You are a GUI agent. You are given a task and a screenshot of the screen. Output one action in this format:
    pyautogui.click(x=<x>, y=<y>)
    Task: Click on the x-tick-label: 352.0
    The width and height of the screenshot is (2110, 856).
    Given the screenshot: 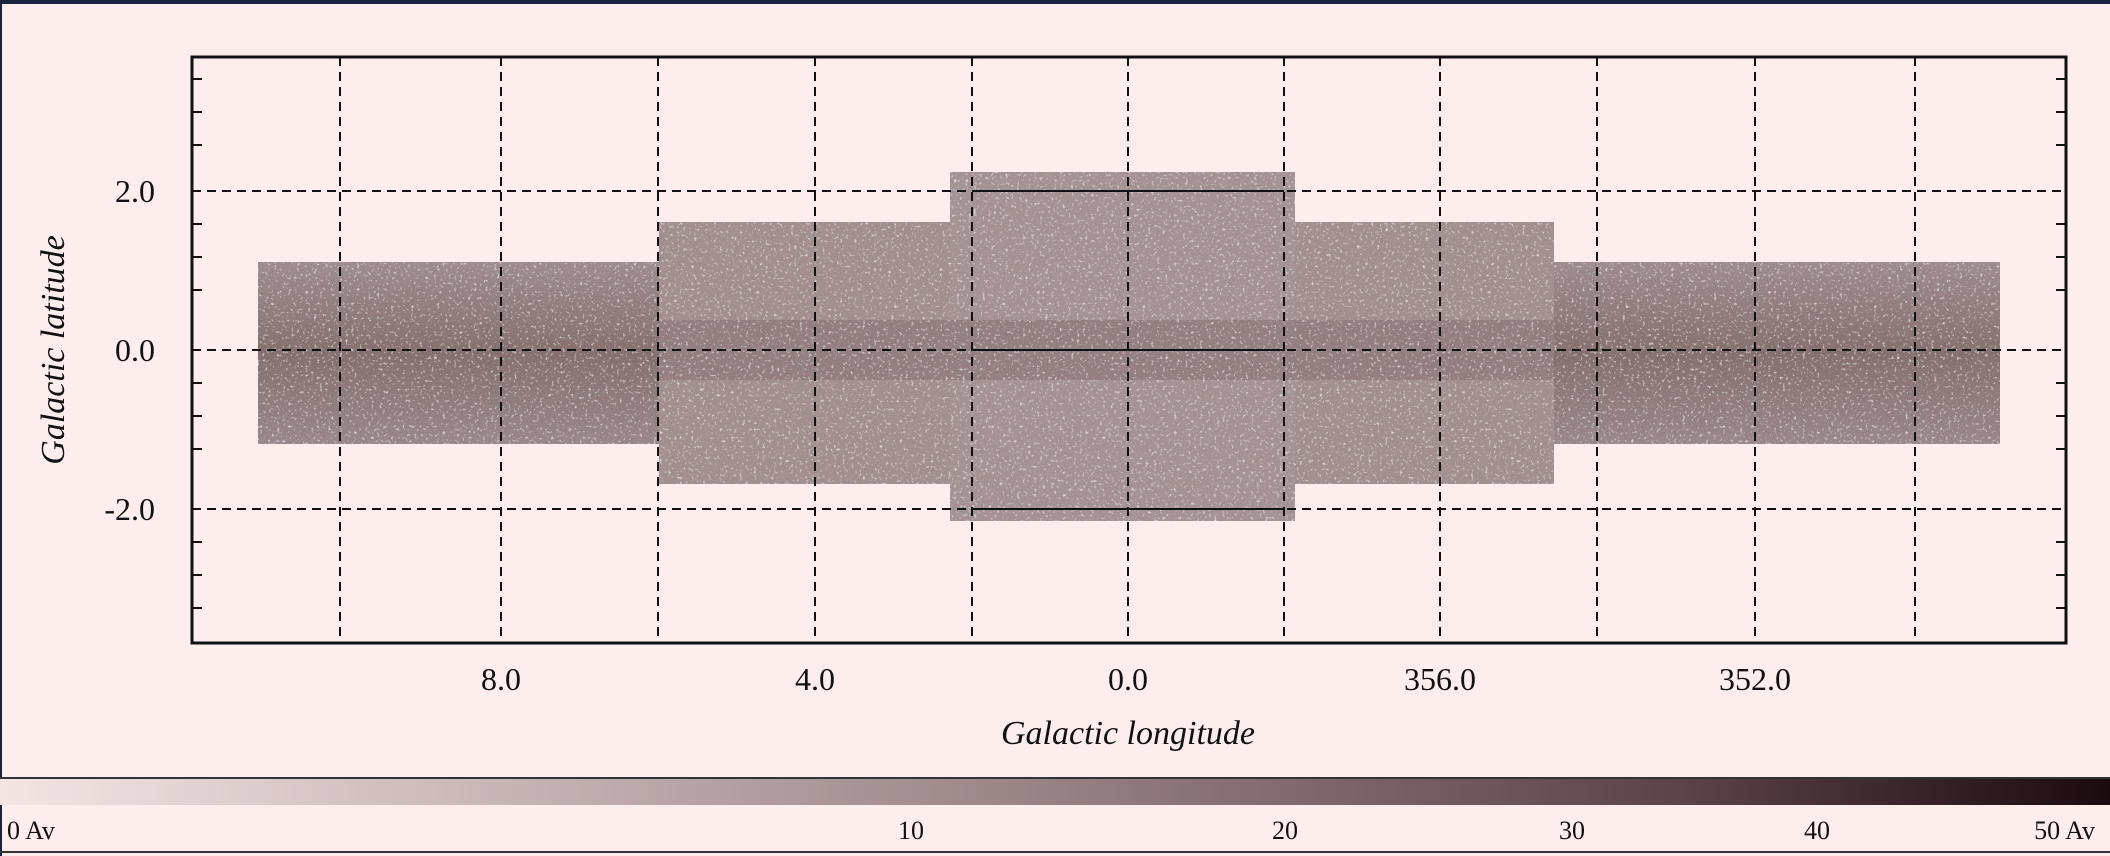 What is the action you would take?
    pyautogui.click(x=1755, y=679)
    